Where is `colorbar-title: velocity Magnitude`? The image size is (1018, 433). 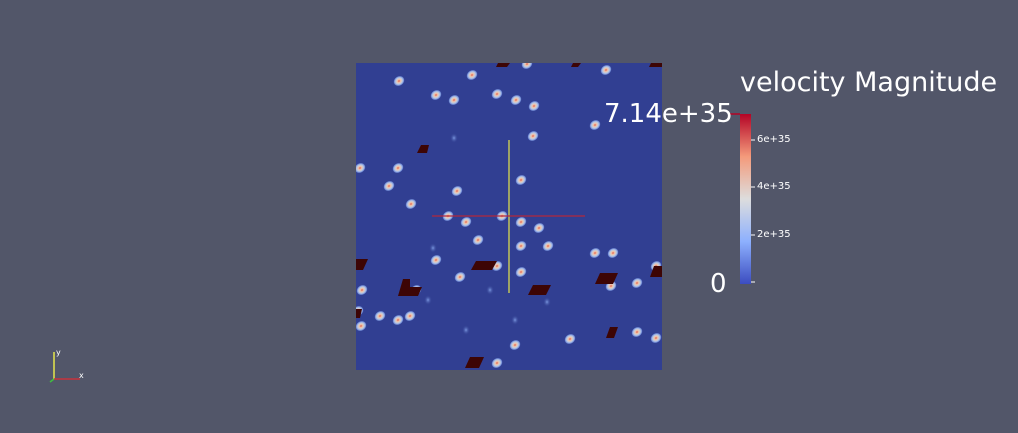
colorbar-title: velocity Magnitude is located at coordinates (869, 82).